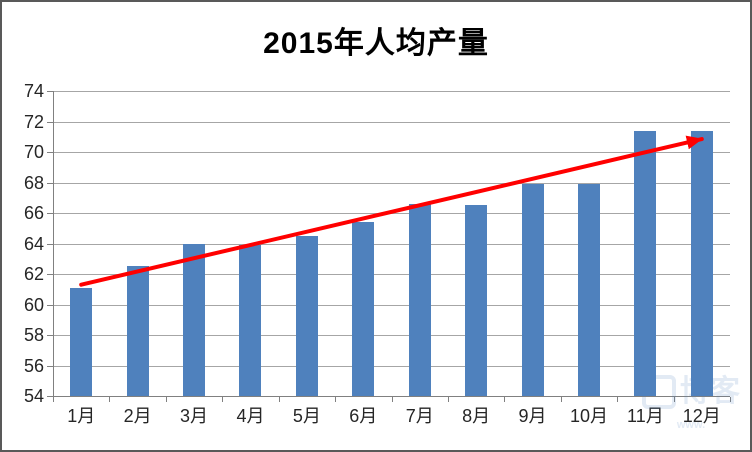 This screenshot has width=752, height=452. What do you see at coordinates (33, 365) in the screenshot?
I see `y-tick-label: 56` at bounding box center [33, 365].